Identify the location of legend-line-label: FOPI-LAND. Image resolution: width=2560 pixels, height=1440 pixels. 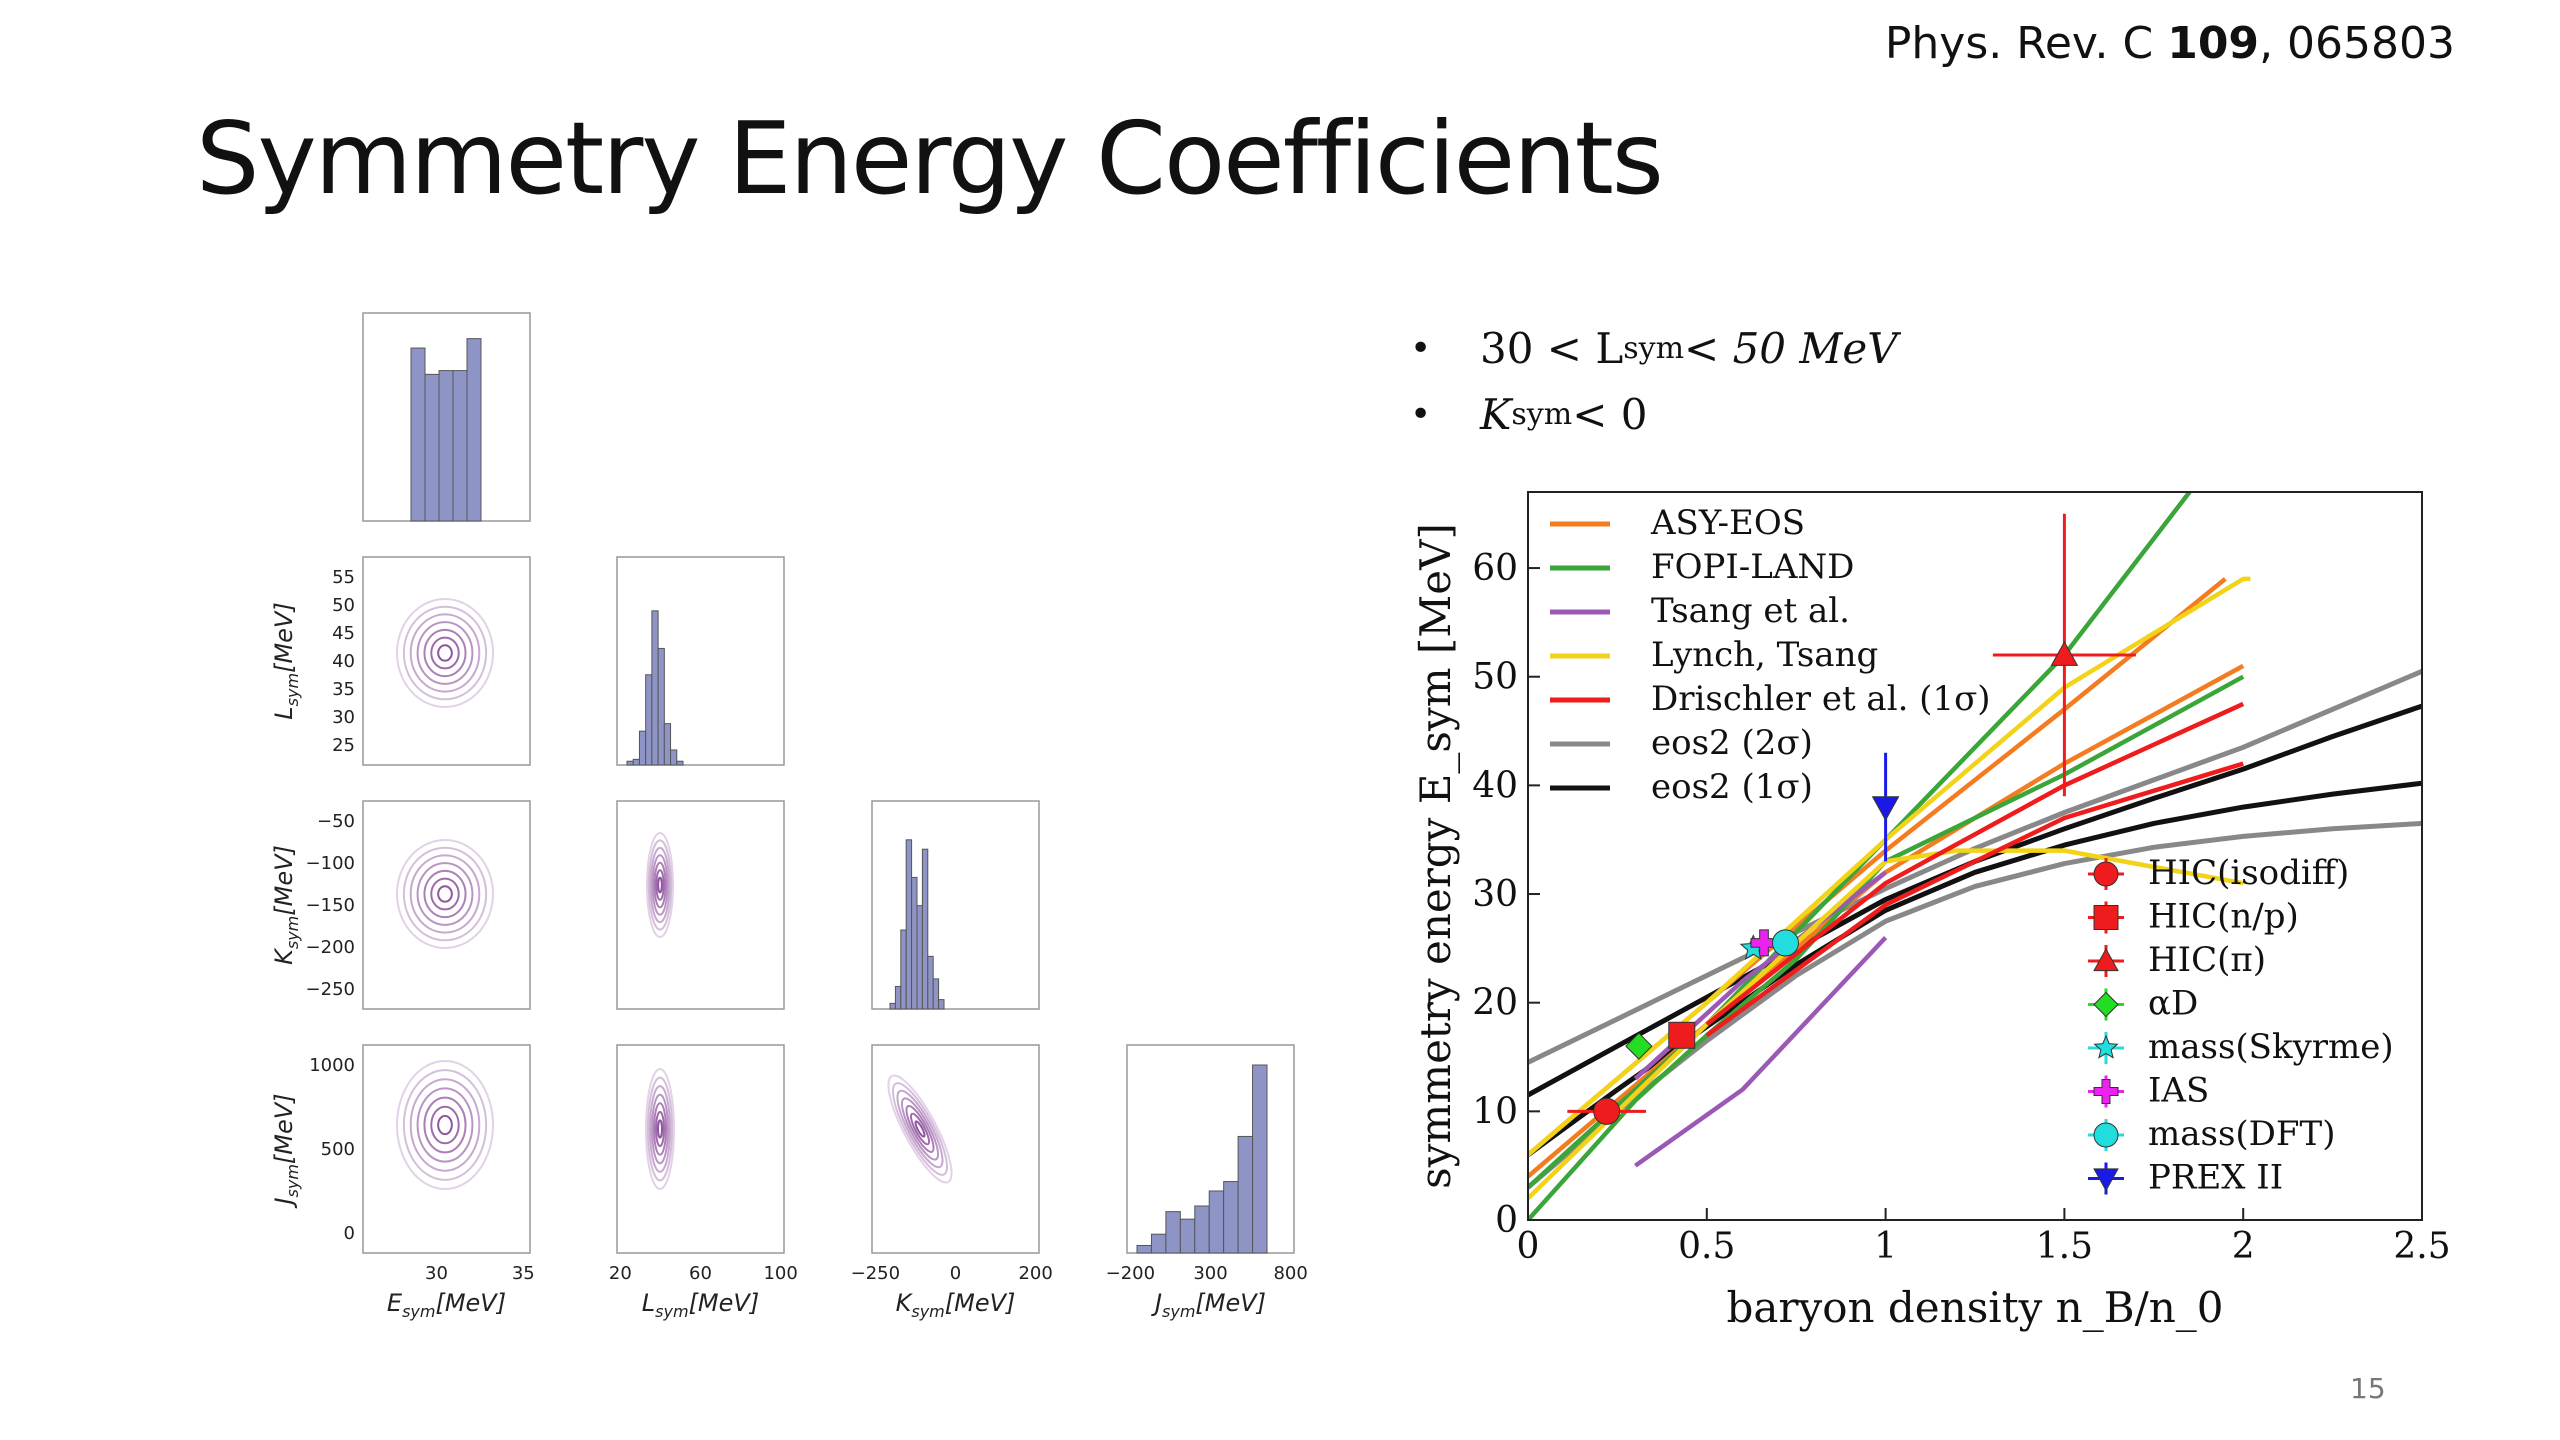
(1752, 567).